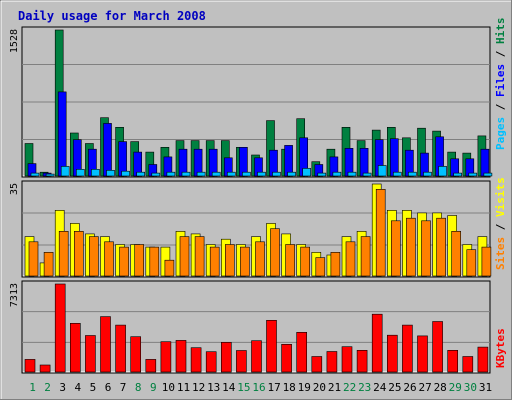  Describe the element at coordinates (334, 387) in the screenshot. I see `x-tick-label: 21` at that location.